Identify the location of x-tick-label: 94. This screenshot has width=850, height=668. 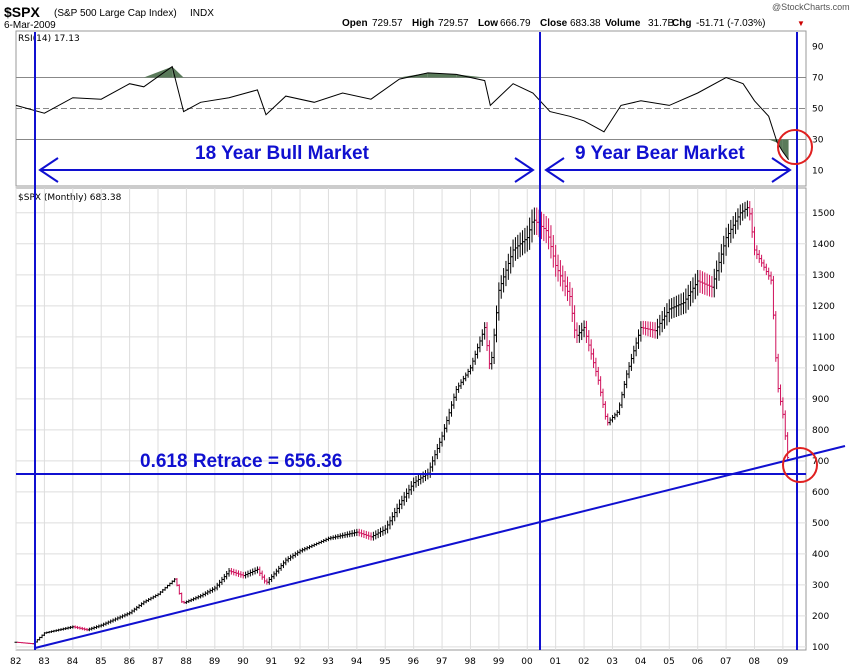
(357, 662).